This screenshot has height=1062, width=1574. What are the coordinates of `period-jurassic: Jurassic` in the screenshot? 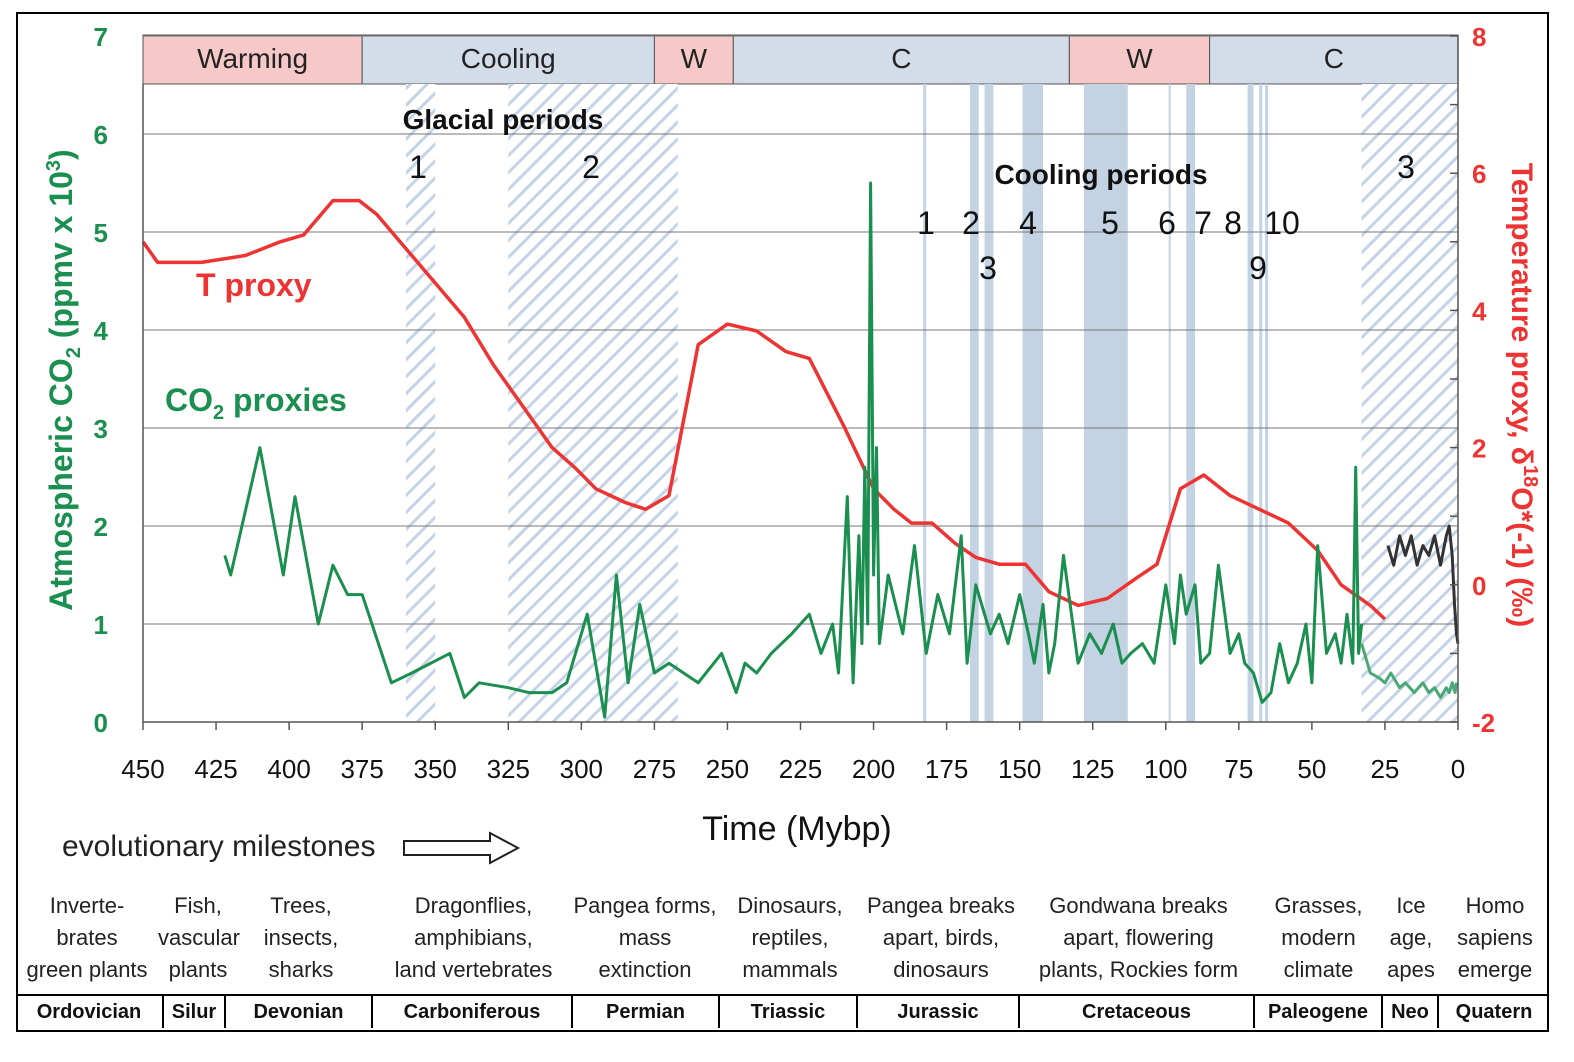 It's located at (939, 1011).